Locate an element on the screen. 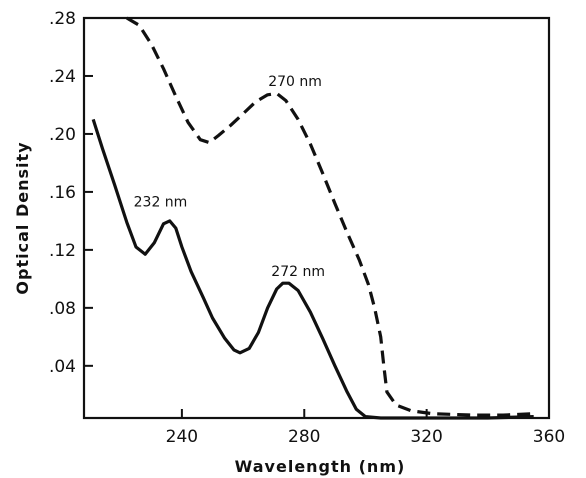  peak-annotation: 232 nm is located at coordinates (161, 202).